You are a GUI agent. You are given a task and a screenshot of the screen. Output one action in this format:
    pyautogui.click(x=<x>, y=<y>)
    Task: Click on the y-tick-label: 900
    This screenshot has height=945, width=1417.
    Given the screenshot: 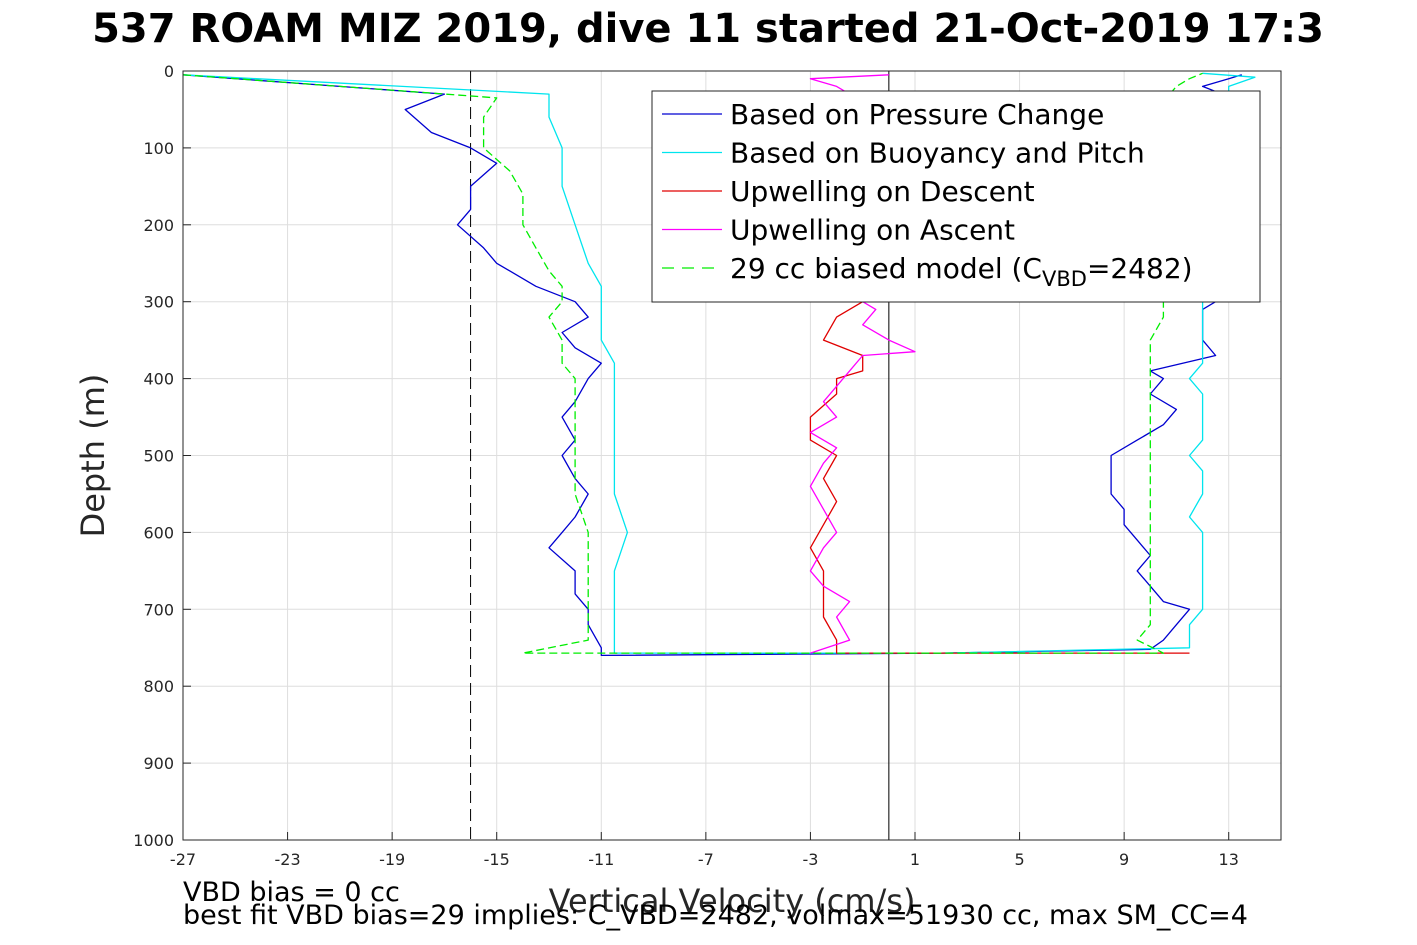 What is the action you would take?
    pyautogui.click(x=158, y=763)
    